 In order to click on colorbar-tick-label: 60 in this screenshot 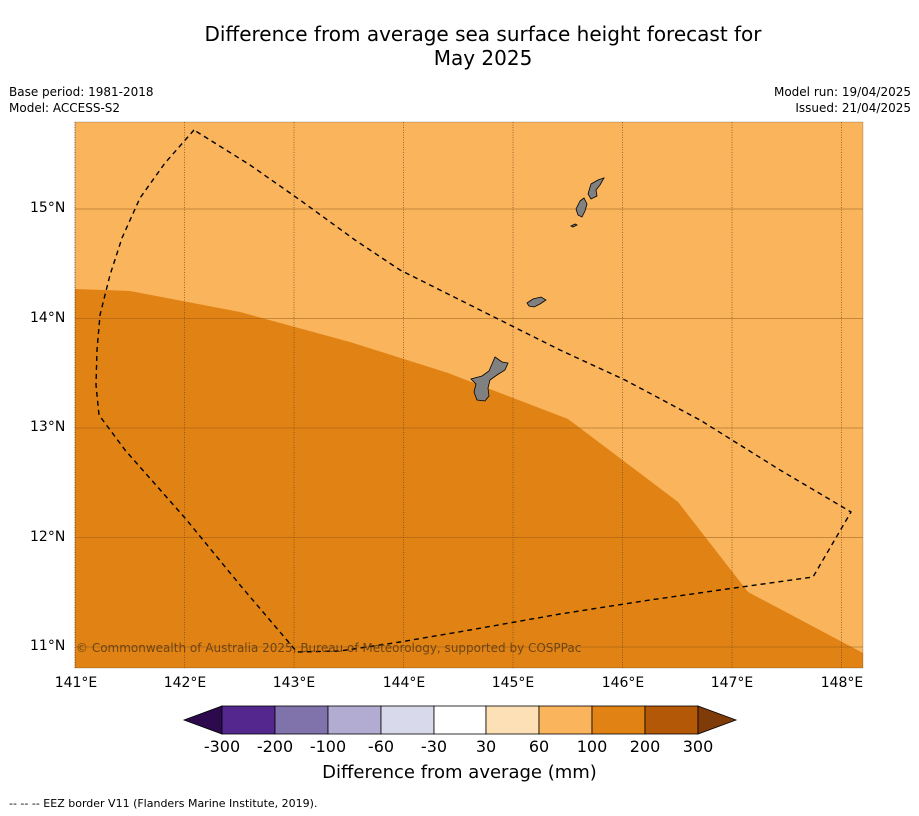, I will do `click(539, 746)`.